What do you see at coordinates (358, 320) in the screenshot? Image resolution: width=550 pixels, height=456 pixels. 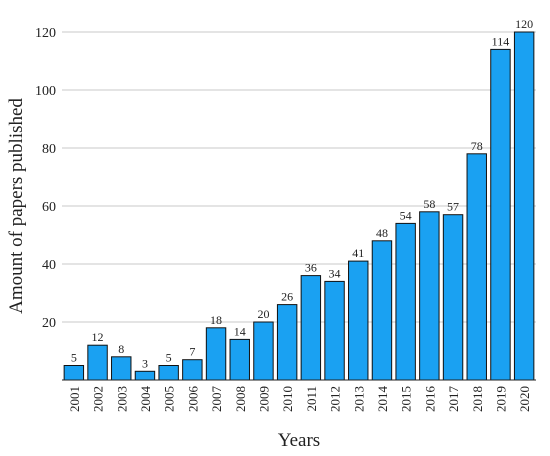 I see `bar-2013` at bounding box center [358, 320].